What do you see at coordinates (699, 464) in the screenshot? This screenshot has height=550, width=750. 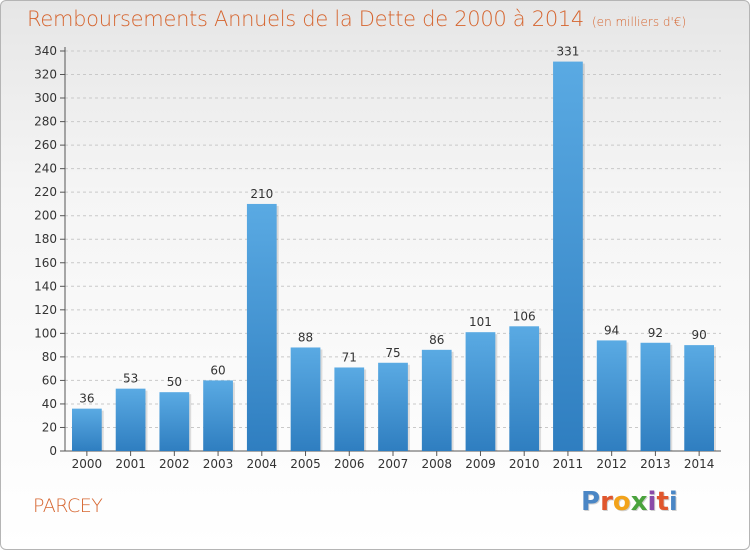 I see `x-tick-label-2014: 2014` at bounding box center [699, 464].